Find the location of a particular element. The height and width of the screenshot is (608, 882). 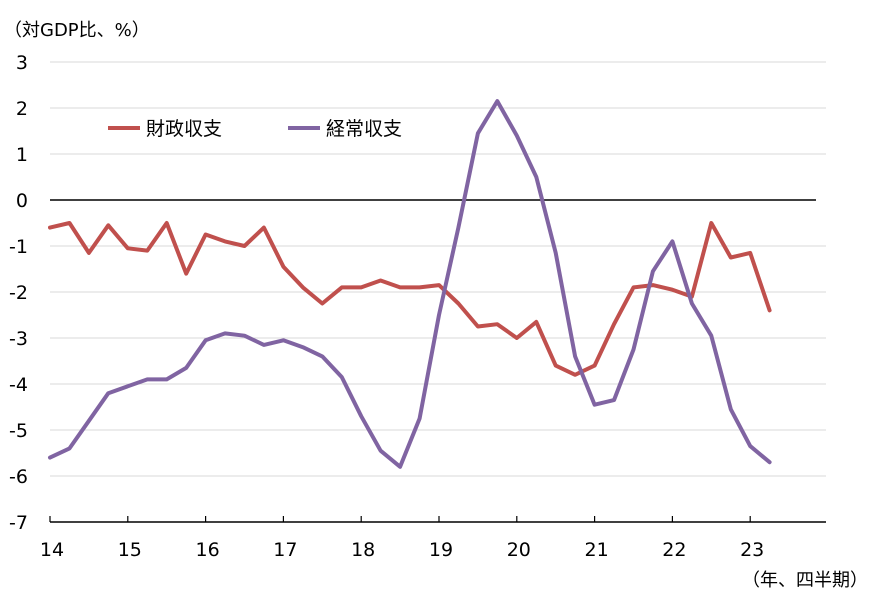

x-tick-label: 21 is located at coordinates (597, 550).